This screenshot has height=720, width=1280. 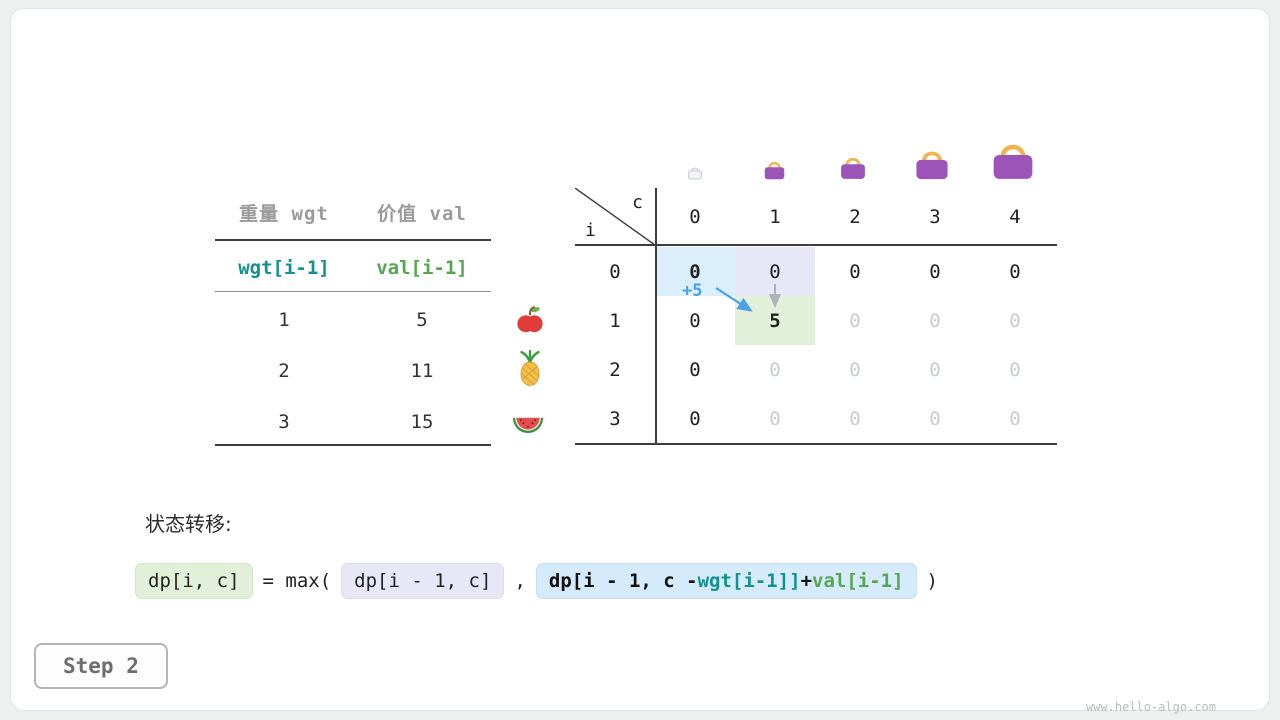 What do you see at coordinates (1015, 271) in the screenshot?
I see `dp-cell-r0c4: 0` at bounding box center [1015, 271].